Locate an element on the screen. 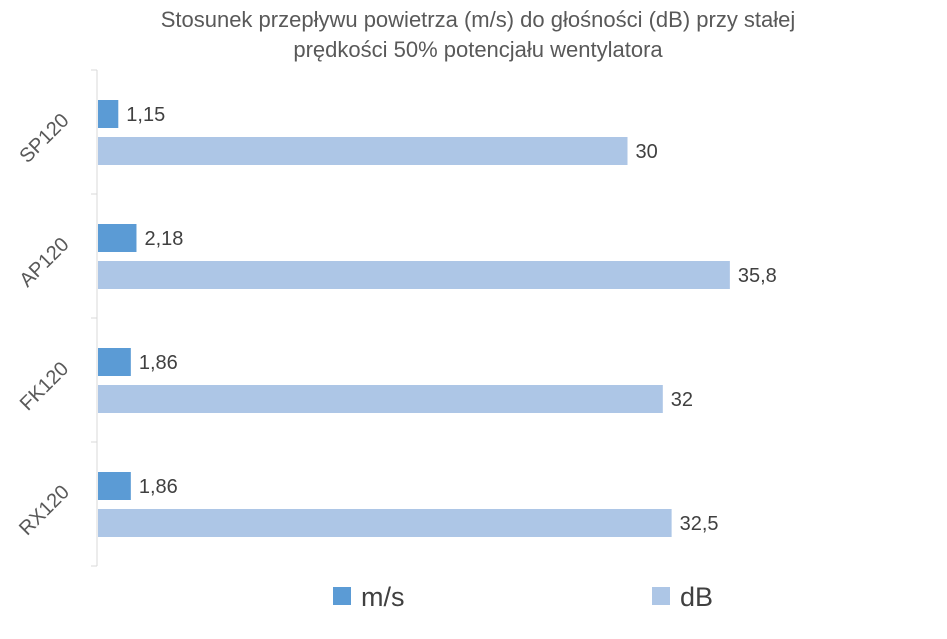 The width and height of the screenshot is (947, 639). bar-m-per-s-fk120 is located at coordinates (114, 362).